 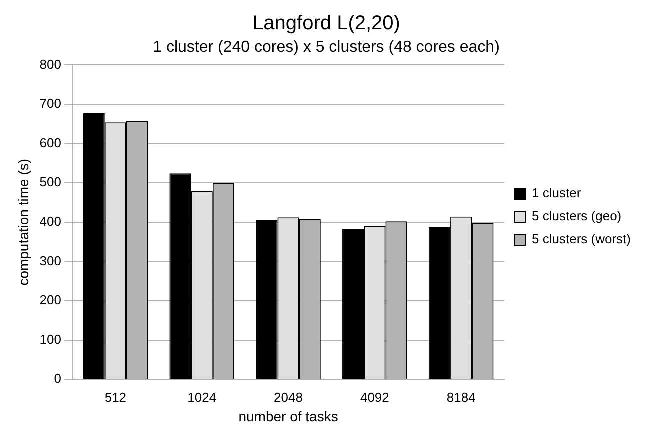 What do you see at coordinates (577, 216) in the screenshot?
I see `legend-label: 5 clusters (geo)` at bounding box center [577, 216].